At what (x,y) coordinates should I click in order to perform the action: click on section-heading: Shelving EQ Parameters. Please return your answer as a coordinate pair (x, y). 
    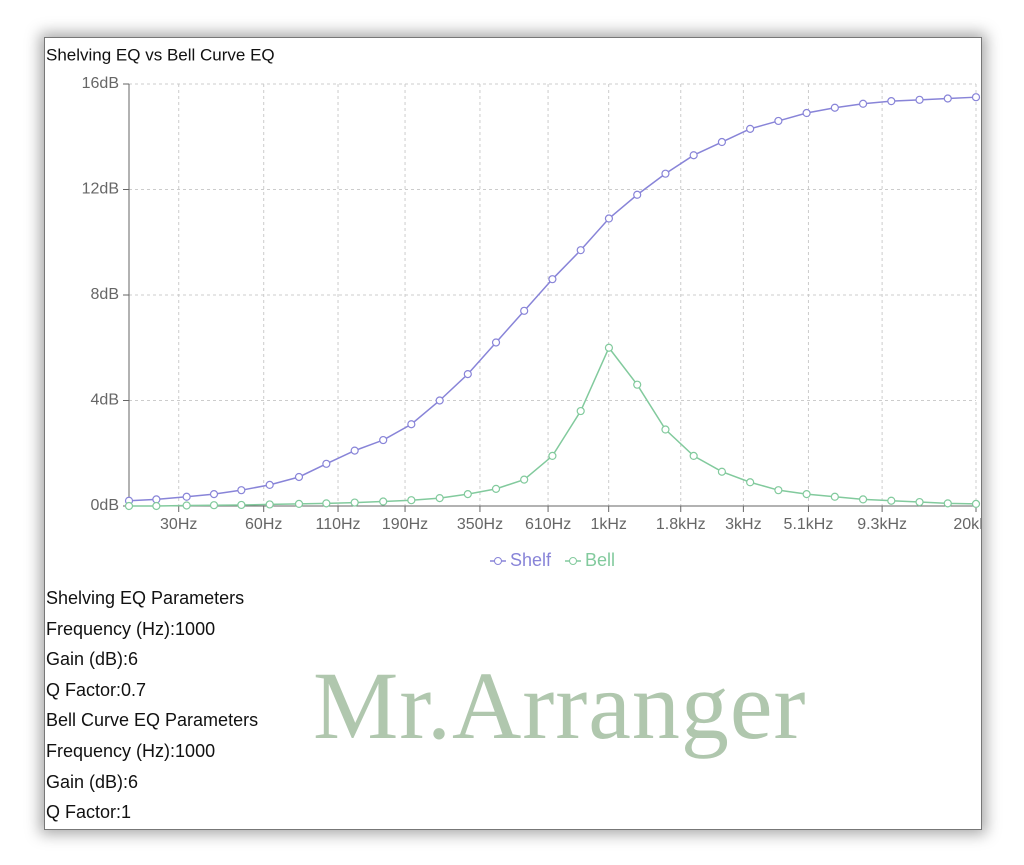
    Looking at the image, I should click on (145, 598).